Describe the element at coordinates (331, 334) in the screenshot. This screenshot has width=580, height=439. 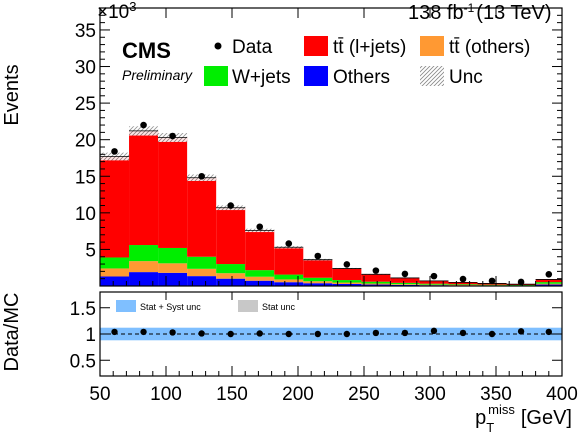
I see `ratio-uncertainty-band` at that location.